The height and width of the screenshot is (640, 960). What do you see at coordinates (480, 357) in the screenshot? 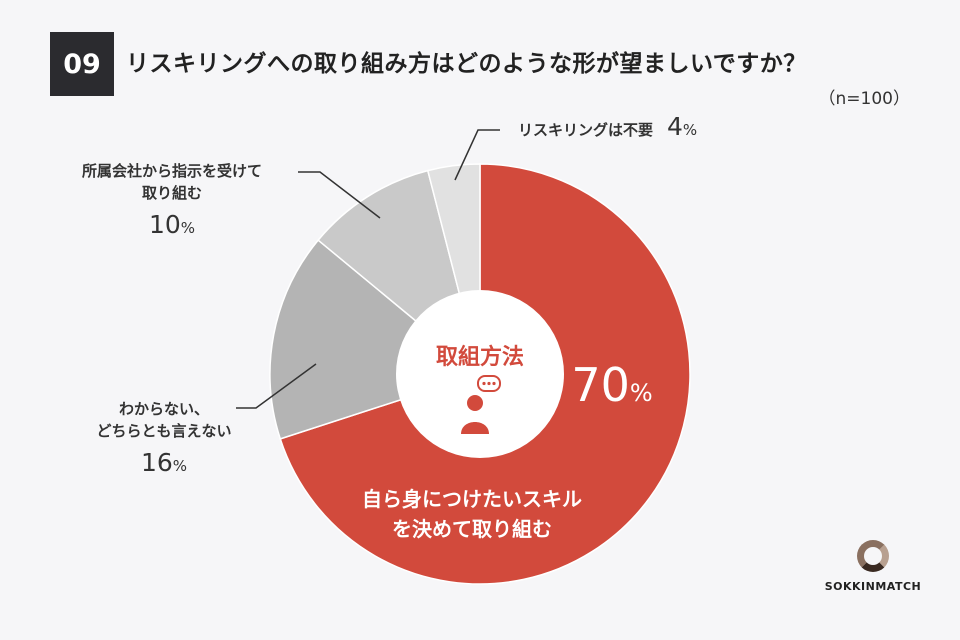
I see `center-label: 取組方法` at bounding box center [480, 357].